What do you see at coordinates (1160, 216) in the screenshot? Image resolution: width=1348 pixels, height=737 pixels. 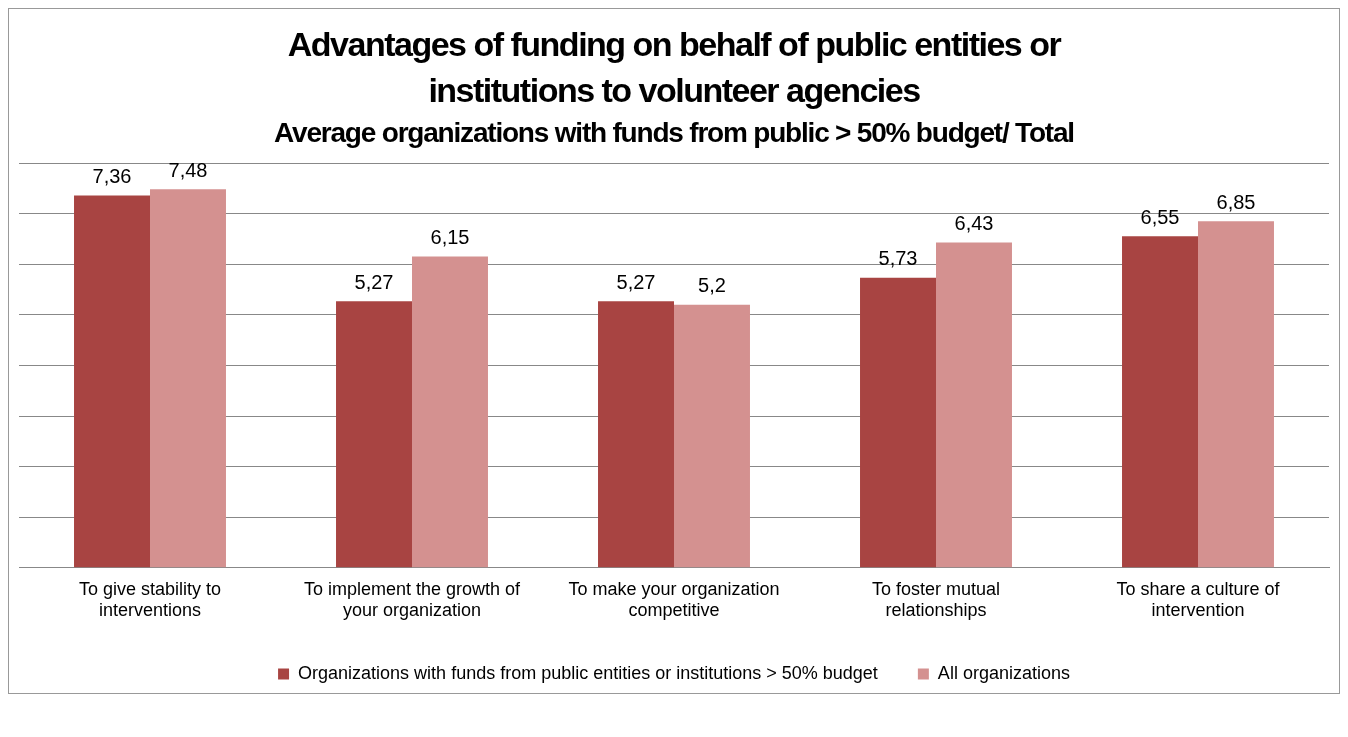 I see `data-label: 6,55` at bounding box center [1160, 216].